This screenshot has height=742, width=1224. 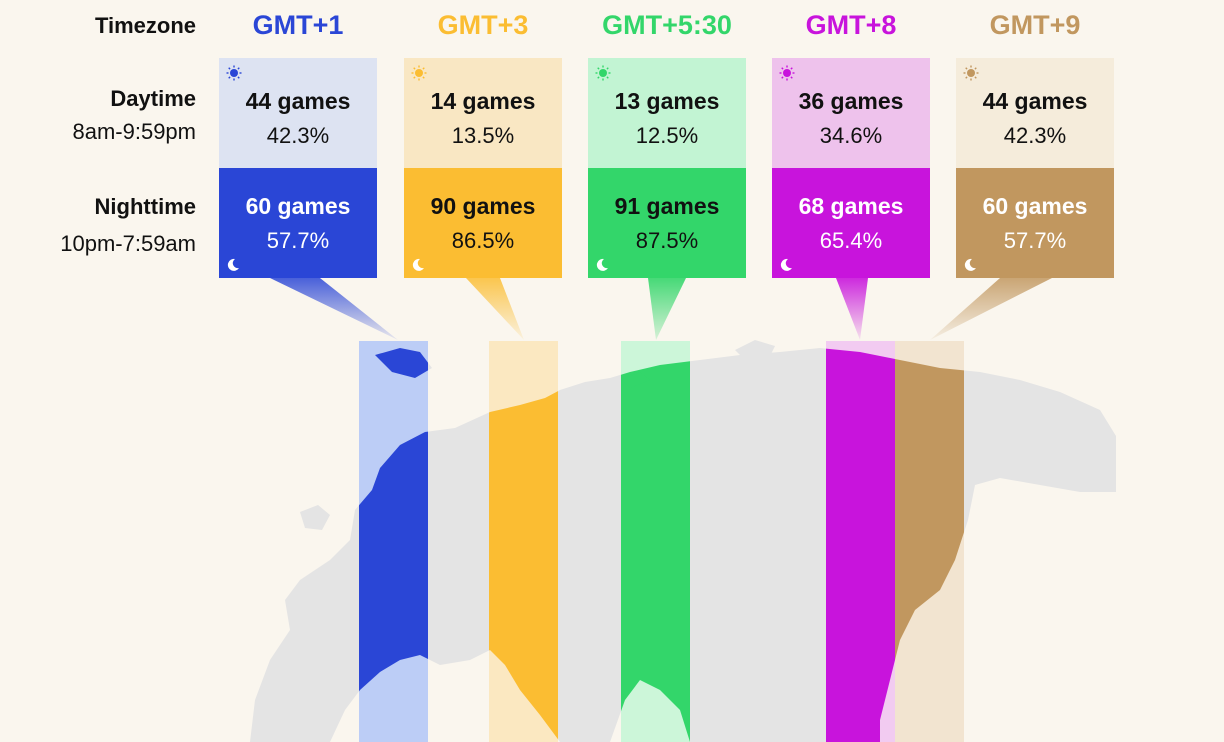 What do you see at coordinates (483, 223) in the screenshot?
I see `nighttime-cell-gmt3: 90 games 86.5%` at bounding box center [483, 223].